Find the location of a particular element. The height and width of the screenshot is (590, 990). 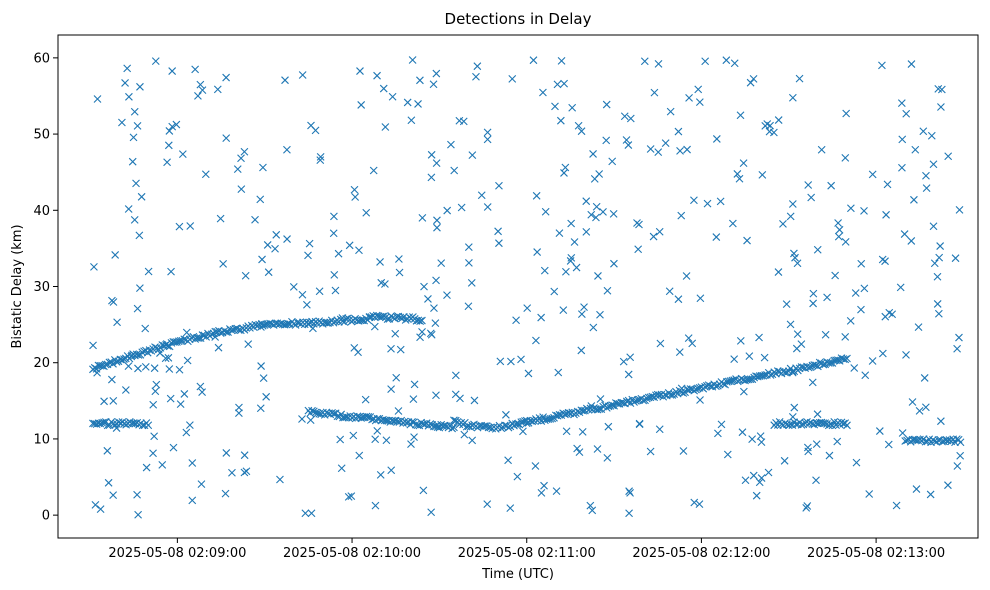

x-tick-label: 2025-05-08 02:13:00 is located at coordinates (876, 553).